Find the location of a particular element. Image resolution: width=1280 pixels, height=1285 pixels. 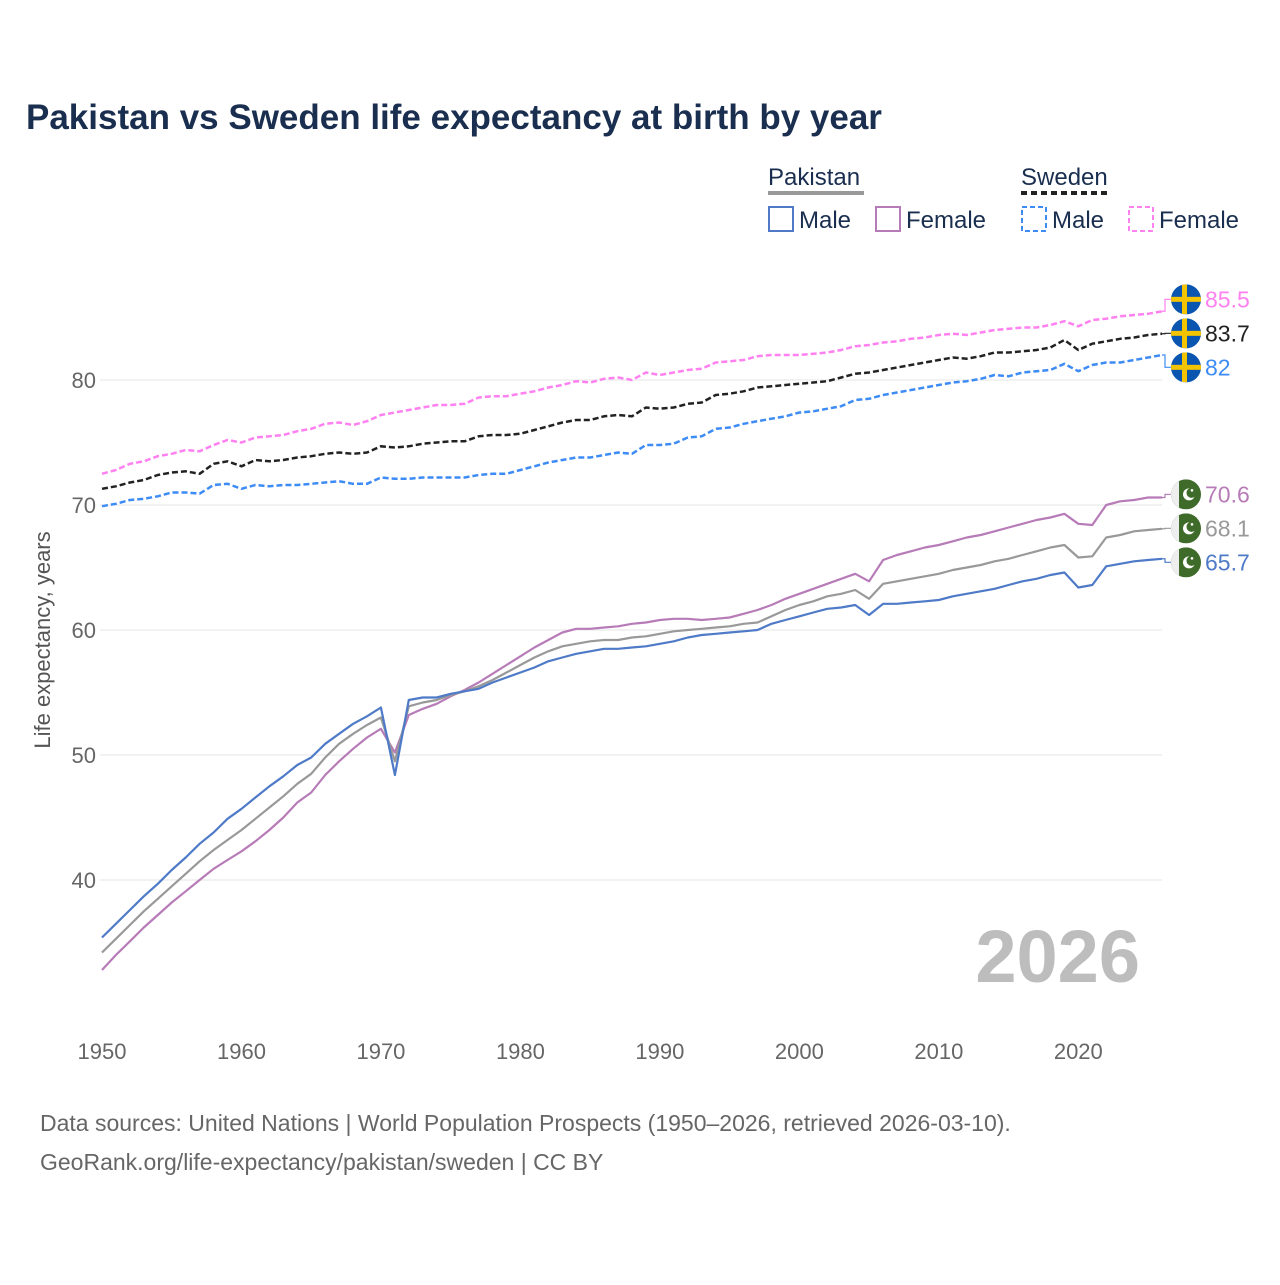

x-tick-label: 1980 is located at coordinates (520, 1051).